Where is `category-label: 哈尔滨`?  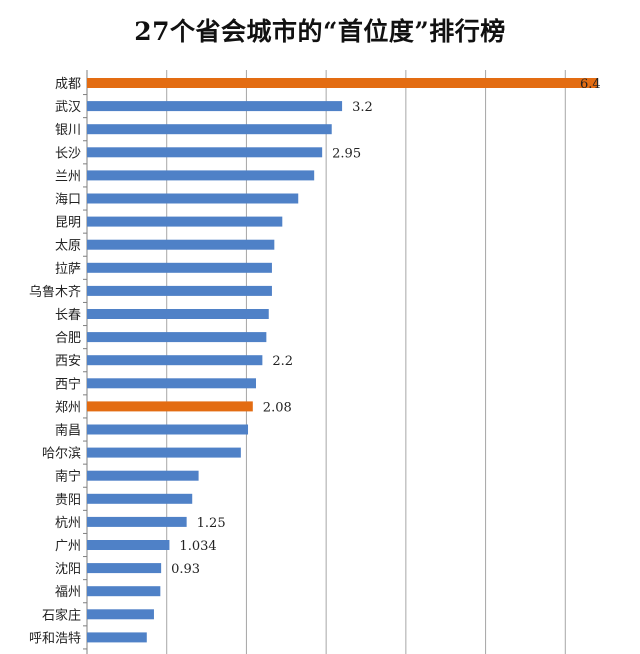 category-label: 哈尔滨 is located at coordinates (61, 454).